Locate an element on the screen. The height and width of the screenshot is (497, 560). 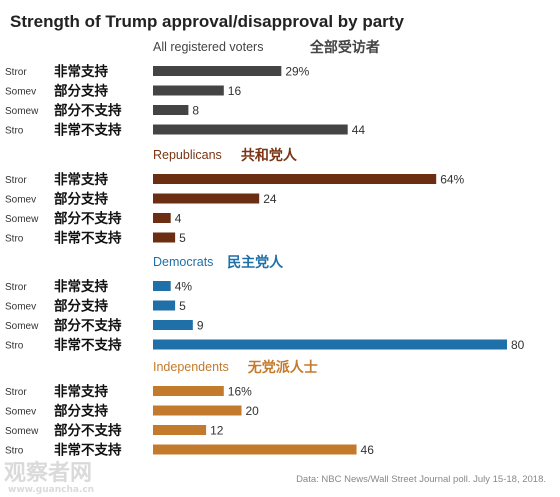
group-label: Republicans is located at coordinates (187, 155).